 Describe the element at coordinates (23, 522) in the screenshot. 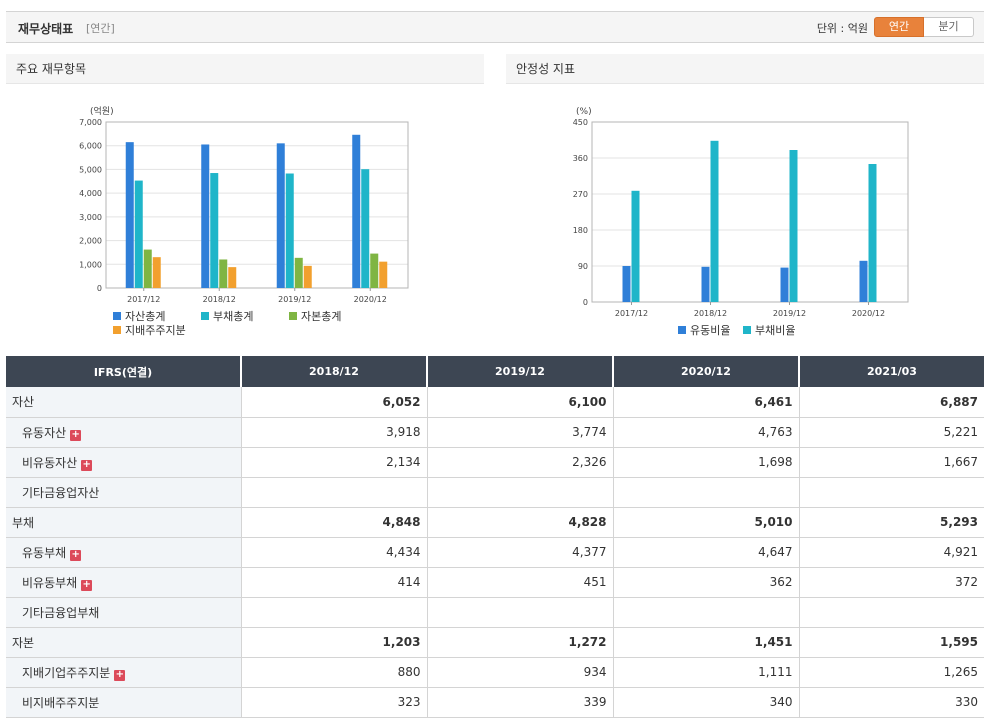

I see `row-label: 부채` at that location.